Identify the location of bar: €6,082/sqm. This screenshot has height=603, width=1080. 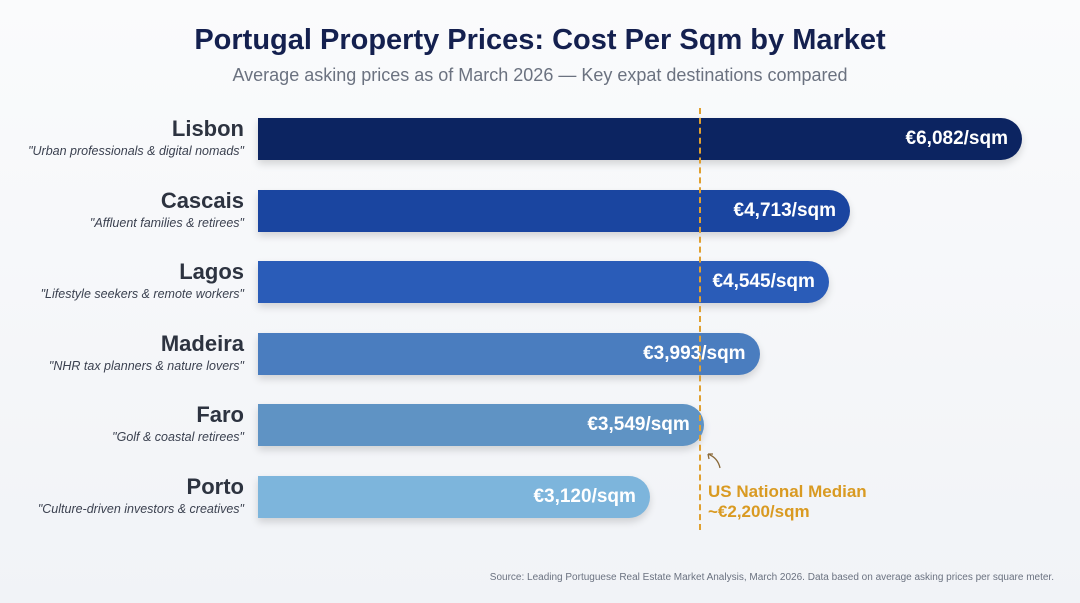
(640, 139).